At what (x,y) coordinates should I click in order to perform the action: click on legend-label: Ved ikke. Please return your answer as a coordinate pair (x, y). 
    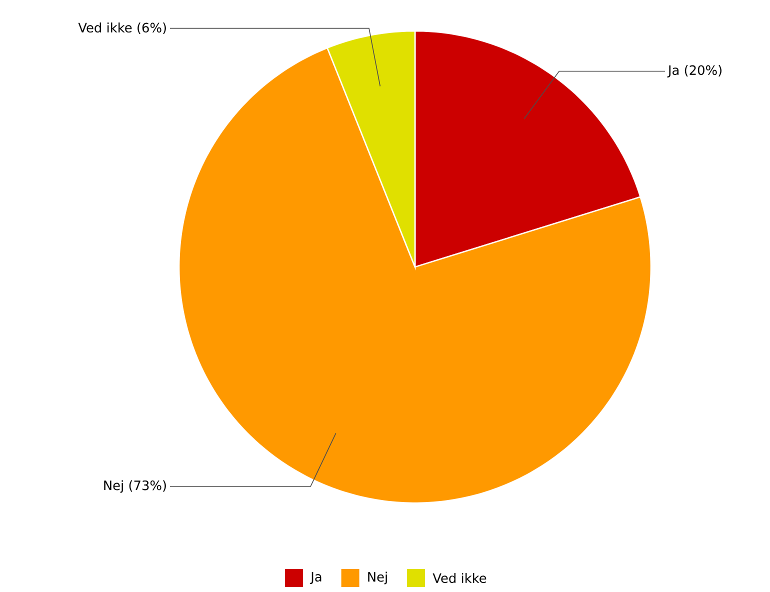
    Looking at the image, I should click on (459, 578).